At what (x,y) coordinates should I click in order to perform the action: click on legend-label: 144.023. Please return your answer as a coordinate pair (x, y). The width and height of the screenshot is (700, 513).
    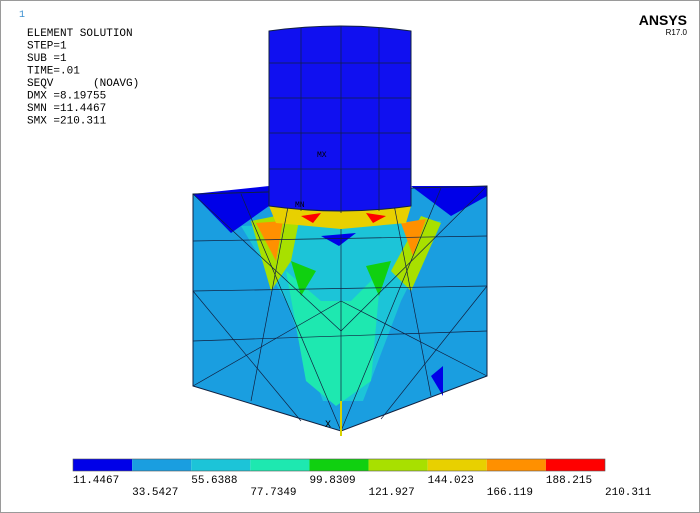
    Looking at the image, I should click on (451, 481).